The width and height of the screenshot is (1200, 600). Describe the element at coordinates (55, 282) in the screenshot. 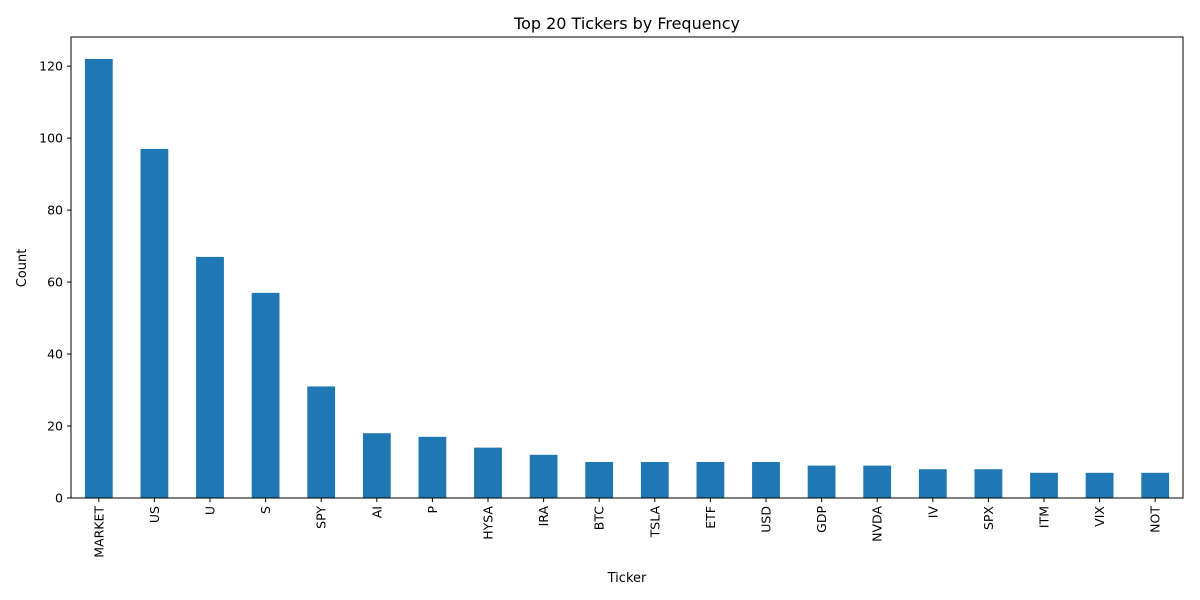

I see `y-tick-label: 60` at that location.